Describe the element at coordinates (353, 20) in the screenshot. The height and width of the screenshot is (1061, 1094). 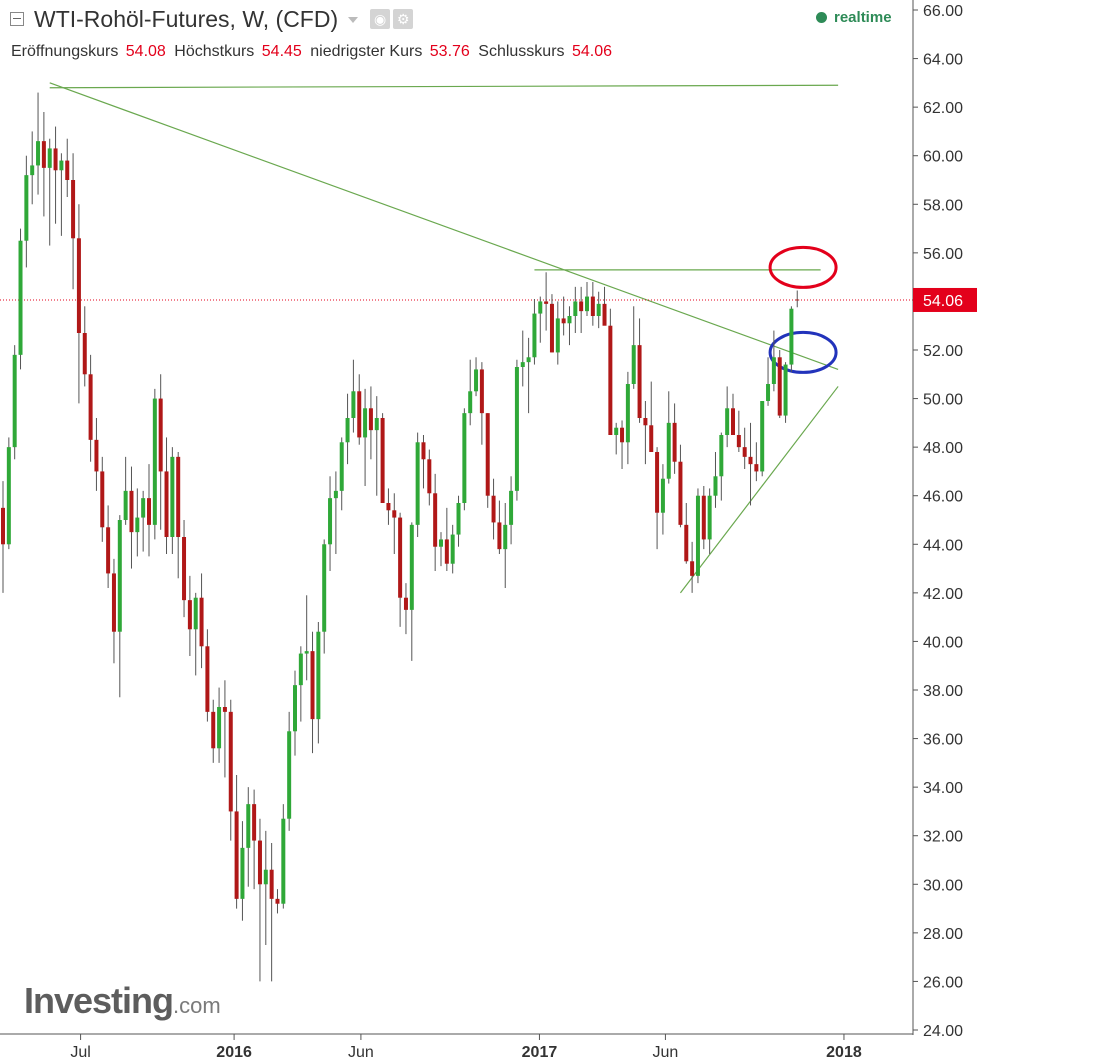
I see `chevron-down-icon` at that location.